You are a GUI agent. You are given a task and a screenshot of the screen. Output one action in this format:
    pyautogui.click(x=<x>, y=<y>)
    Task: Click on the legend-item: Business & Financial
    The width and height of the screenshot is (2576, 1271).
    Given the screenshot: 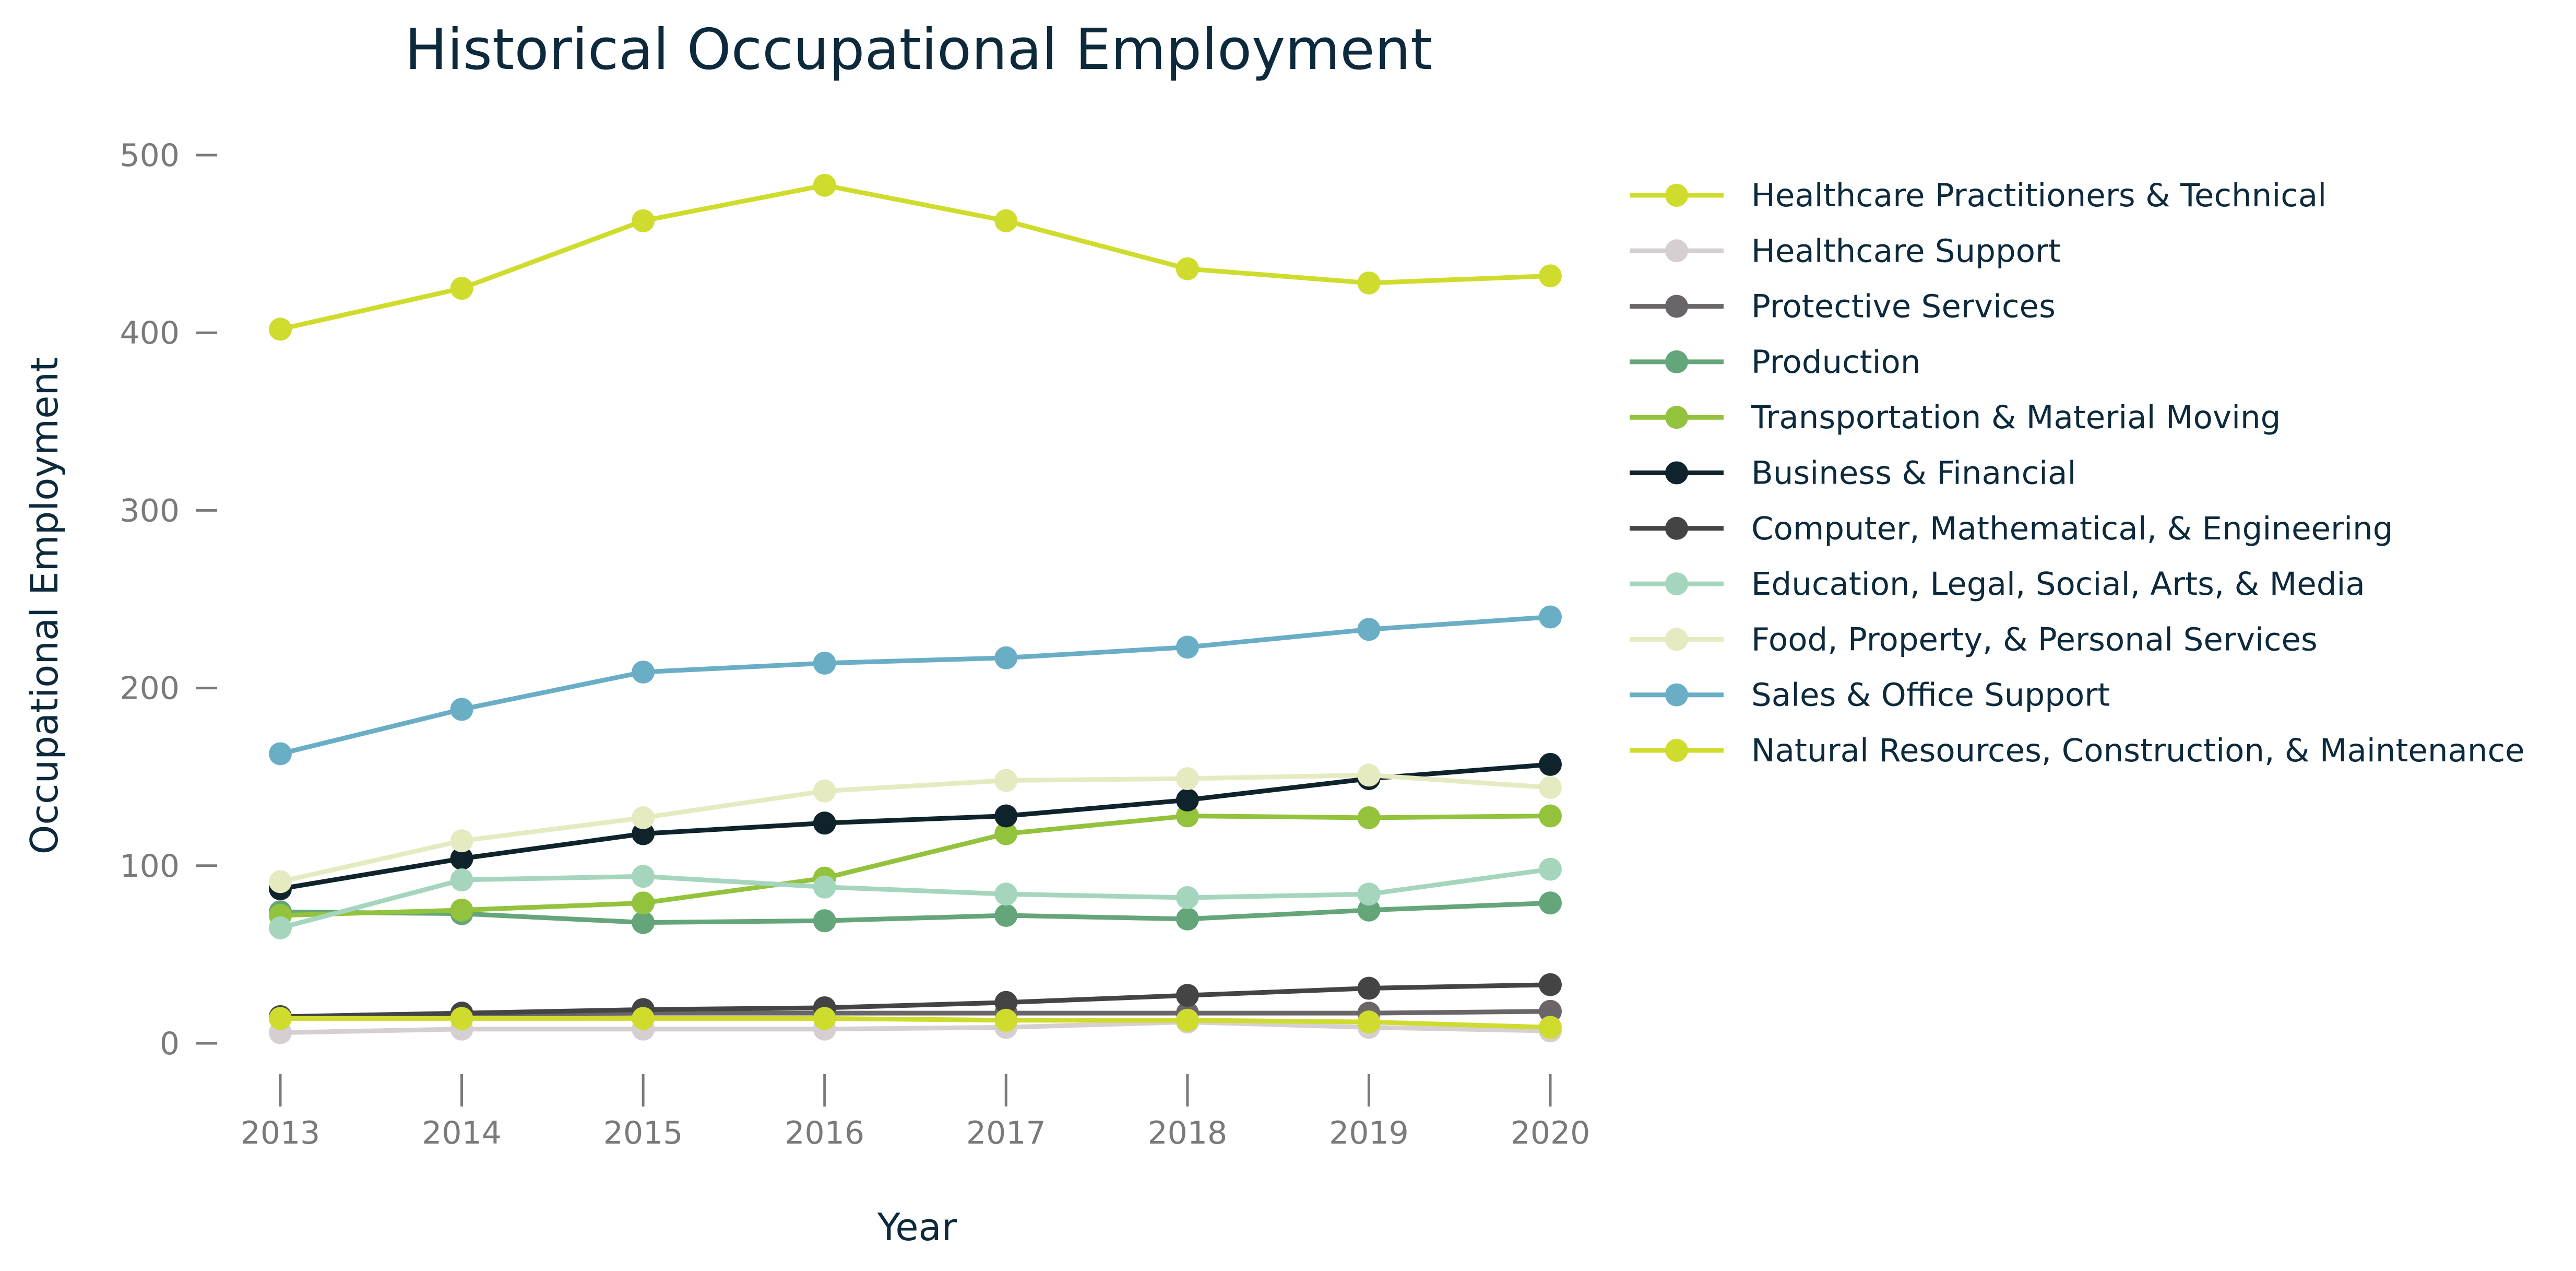 What is the action you would take?
    pyautogui.click(x=1853, y=473)
    